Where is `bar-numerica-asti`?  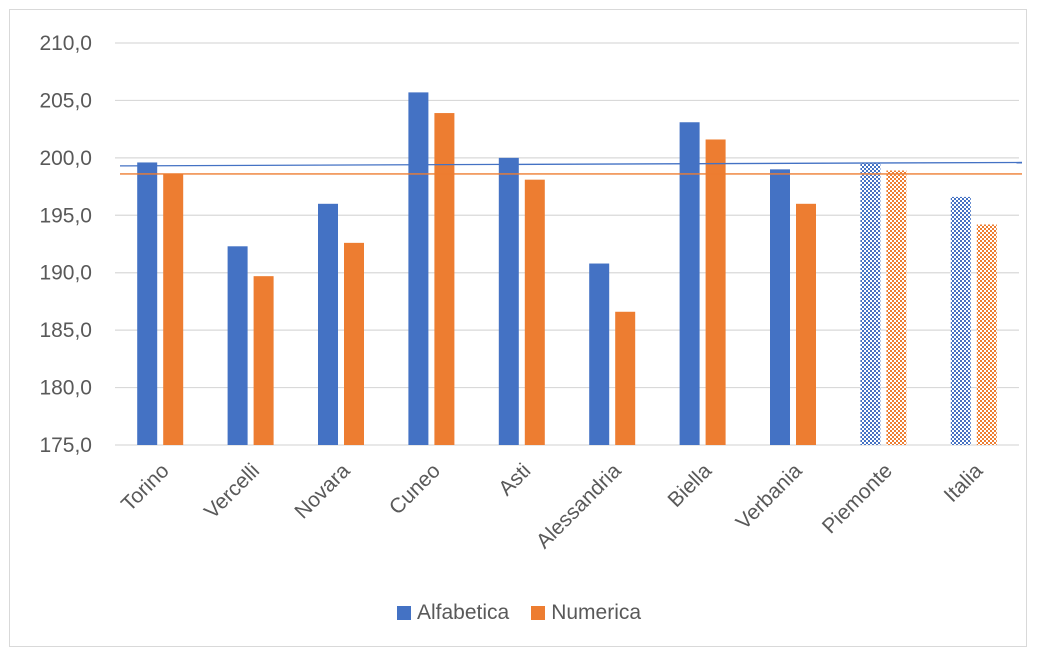 bar-numerica-asti is located at coordinates (534, 312).